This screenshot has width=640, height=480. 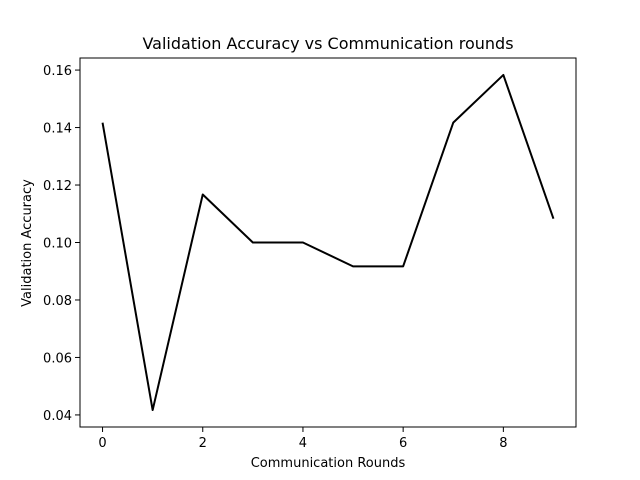 I want to click on y-tick-label: 0.08, so click(x=57, y=301).